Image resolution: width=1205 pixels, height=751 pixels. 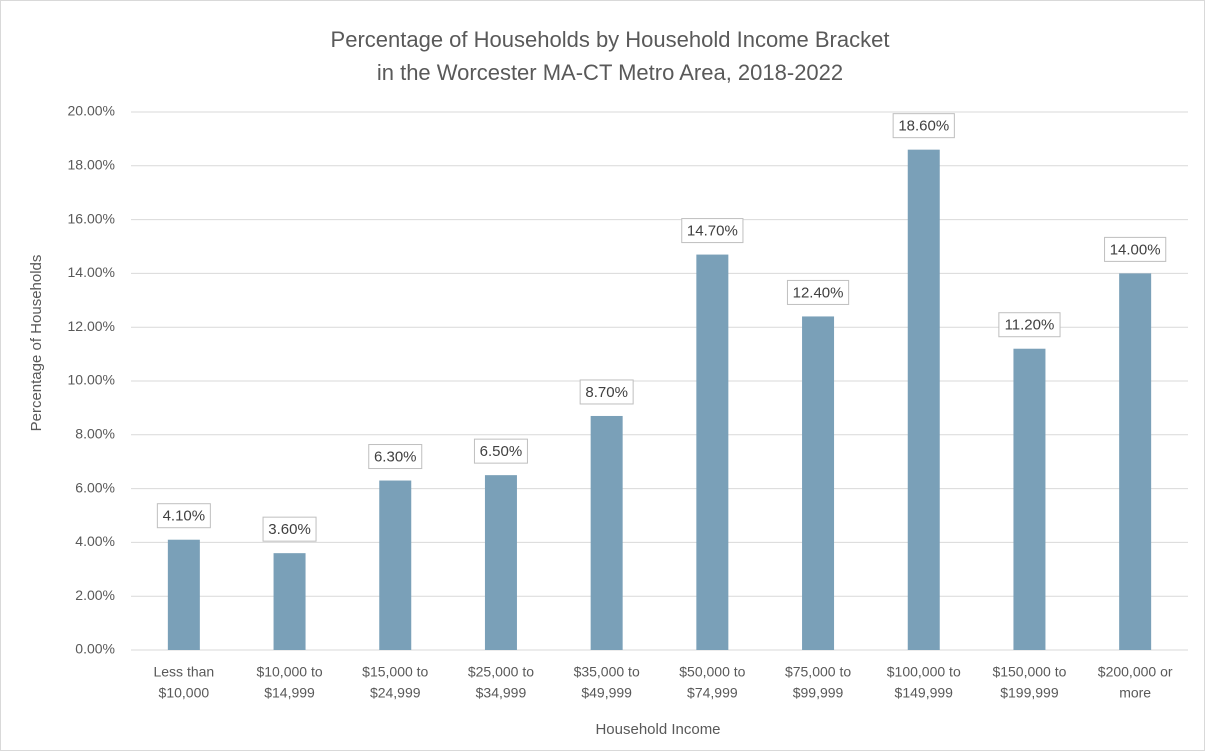 What do you see at coordinates (289, 672) in the screenshot?
I see `x-tick-label: $10,000 to` at bounding box center [289, 672].